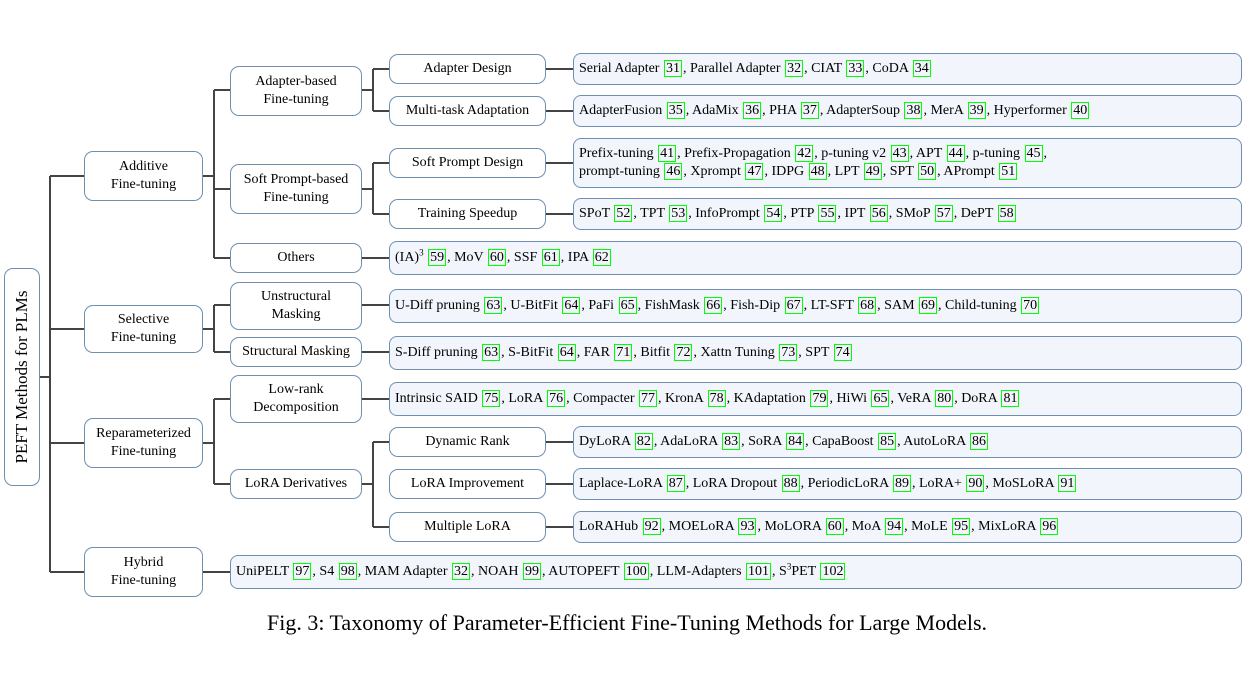 The image size is (1254, 674). What do you see at coordinates (862, 171) in the screenshot?
I see `method-entry: LPT 49,` at bounding box center [862, 171].